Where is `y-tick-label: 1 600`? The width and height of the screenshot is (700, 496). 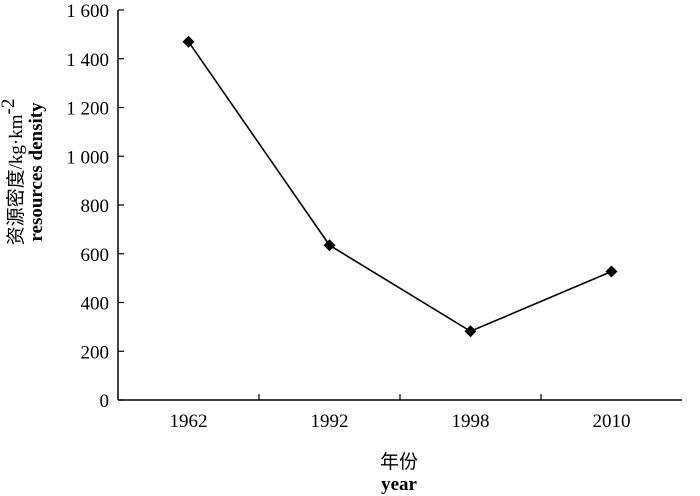 y-tick-label: 1 600 is located at coordinates (87, 11).